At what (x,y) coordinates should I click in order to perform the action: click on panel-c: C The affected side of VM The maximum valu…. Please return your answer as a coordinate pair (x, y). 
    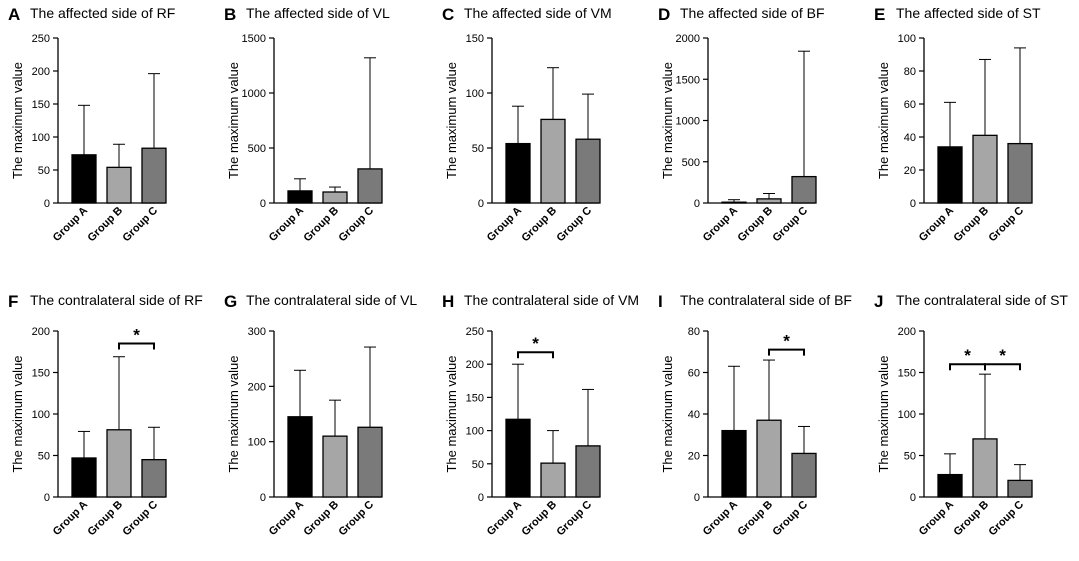
    Looking at the image, I should click on (527, 124).